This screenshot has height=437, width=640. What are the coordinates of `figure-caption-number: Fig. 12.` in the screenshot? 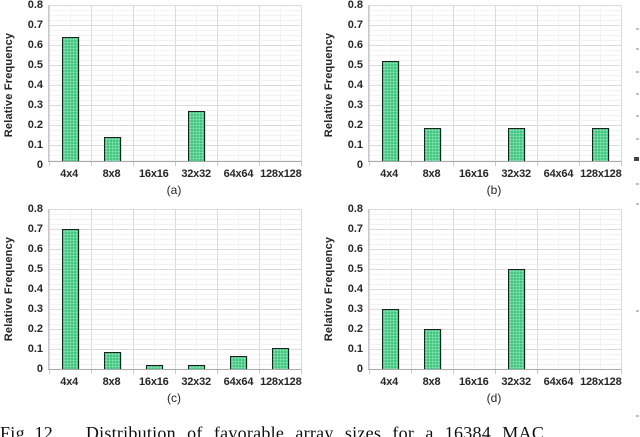 It's located at (29, 430).